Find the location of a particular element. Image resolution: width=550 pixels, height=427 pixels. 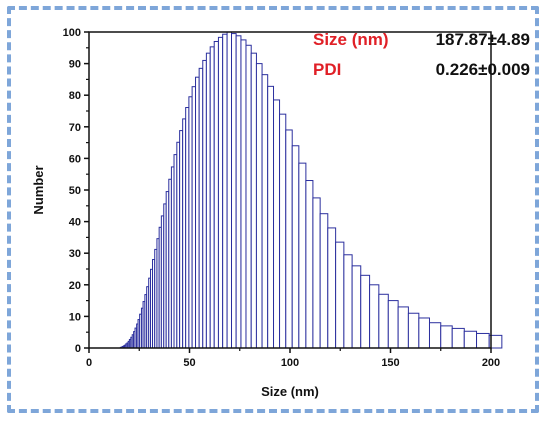

y-tick-label: 100 is located at coordinates (72, 33).